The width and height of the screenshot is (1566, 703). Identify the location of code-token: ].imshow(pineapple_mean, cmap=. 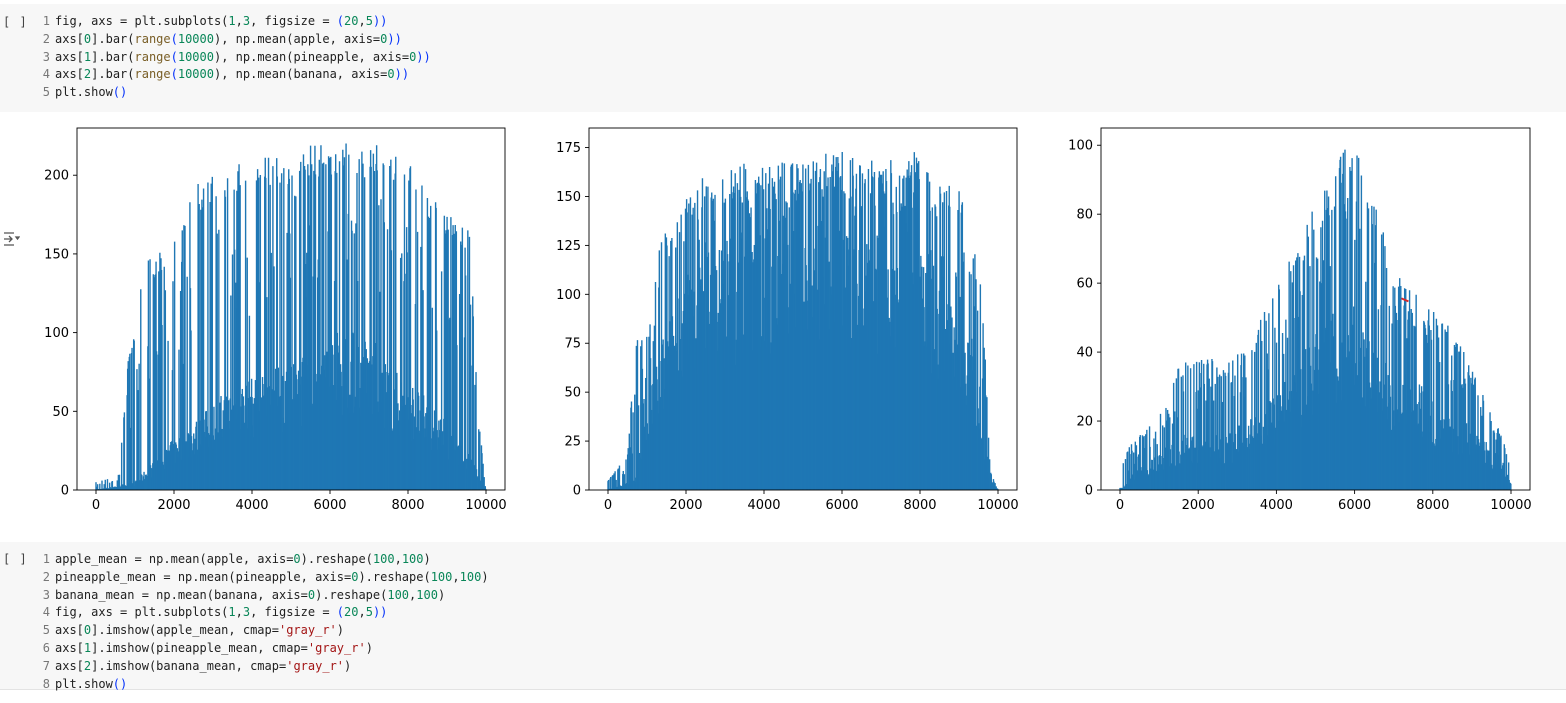
(199, 647).